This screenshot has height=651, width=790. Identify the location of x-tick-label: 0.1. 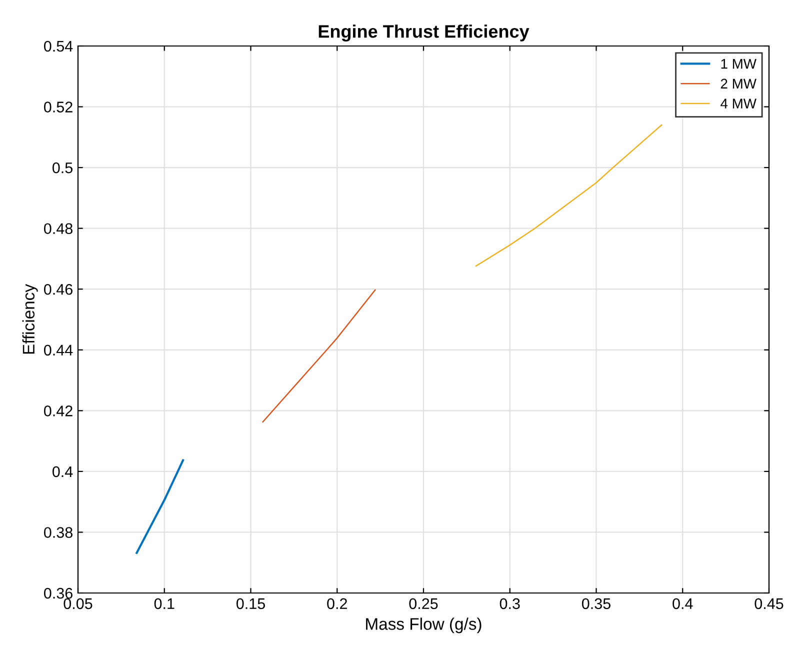
(164, 604).